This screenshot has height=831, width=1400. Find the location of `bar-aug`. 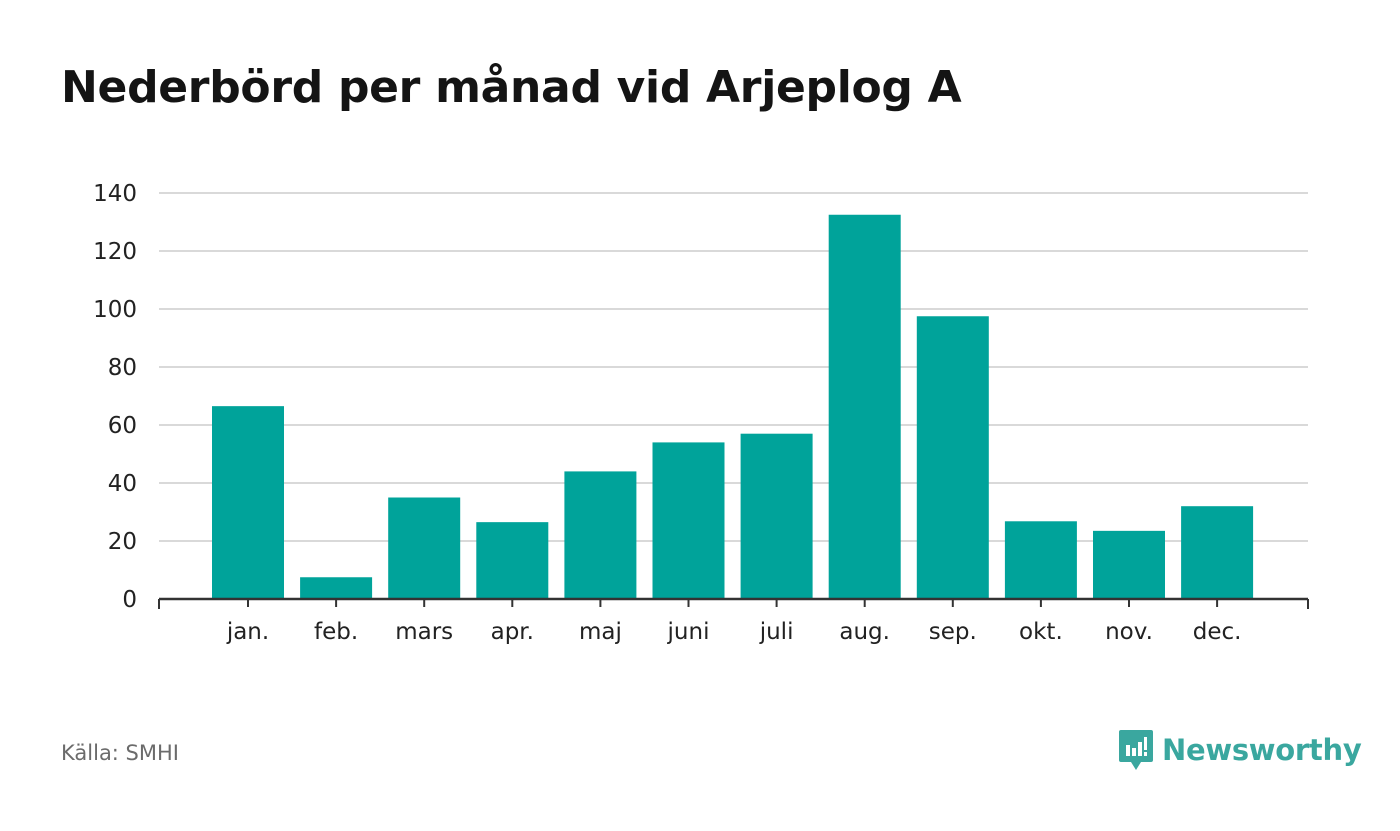

bar-aug is located at coordinates (864, 406).